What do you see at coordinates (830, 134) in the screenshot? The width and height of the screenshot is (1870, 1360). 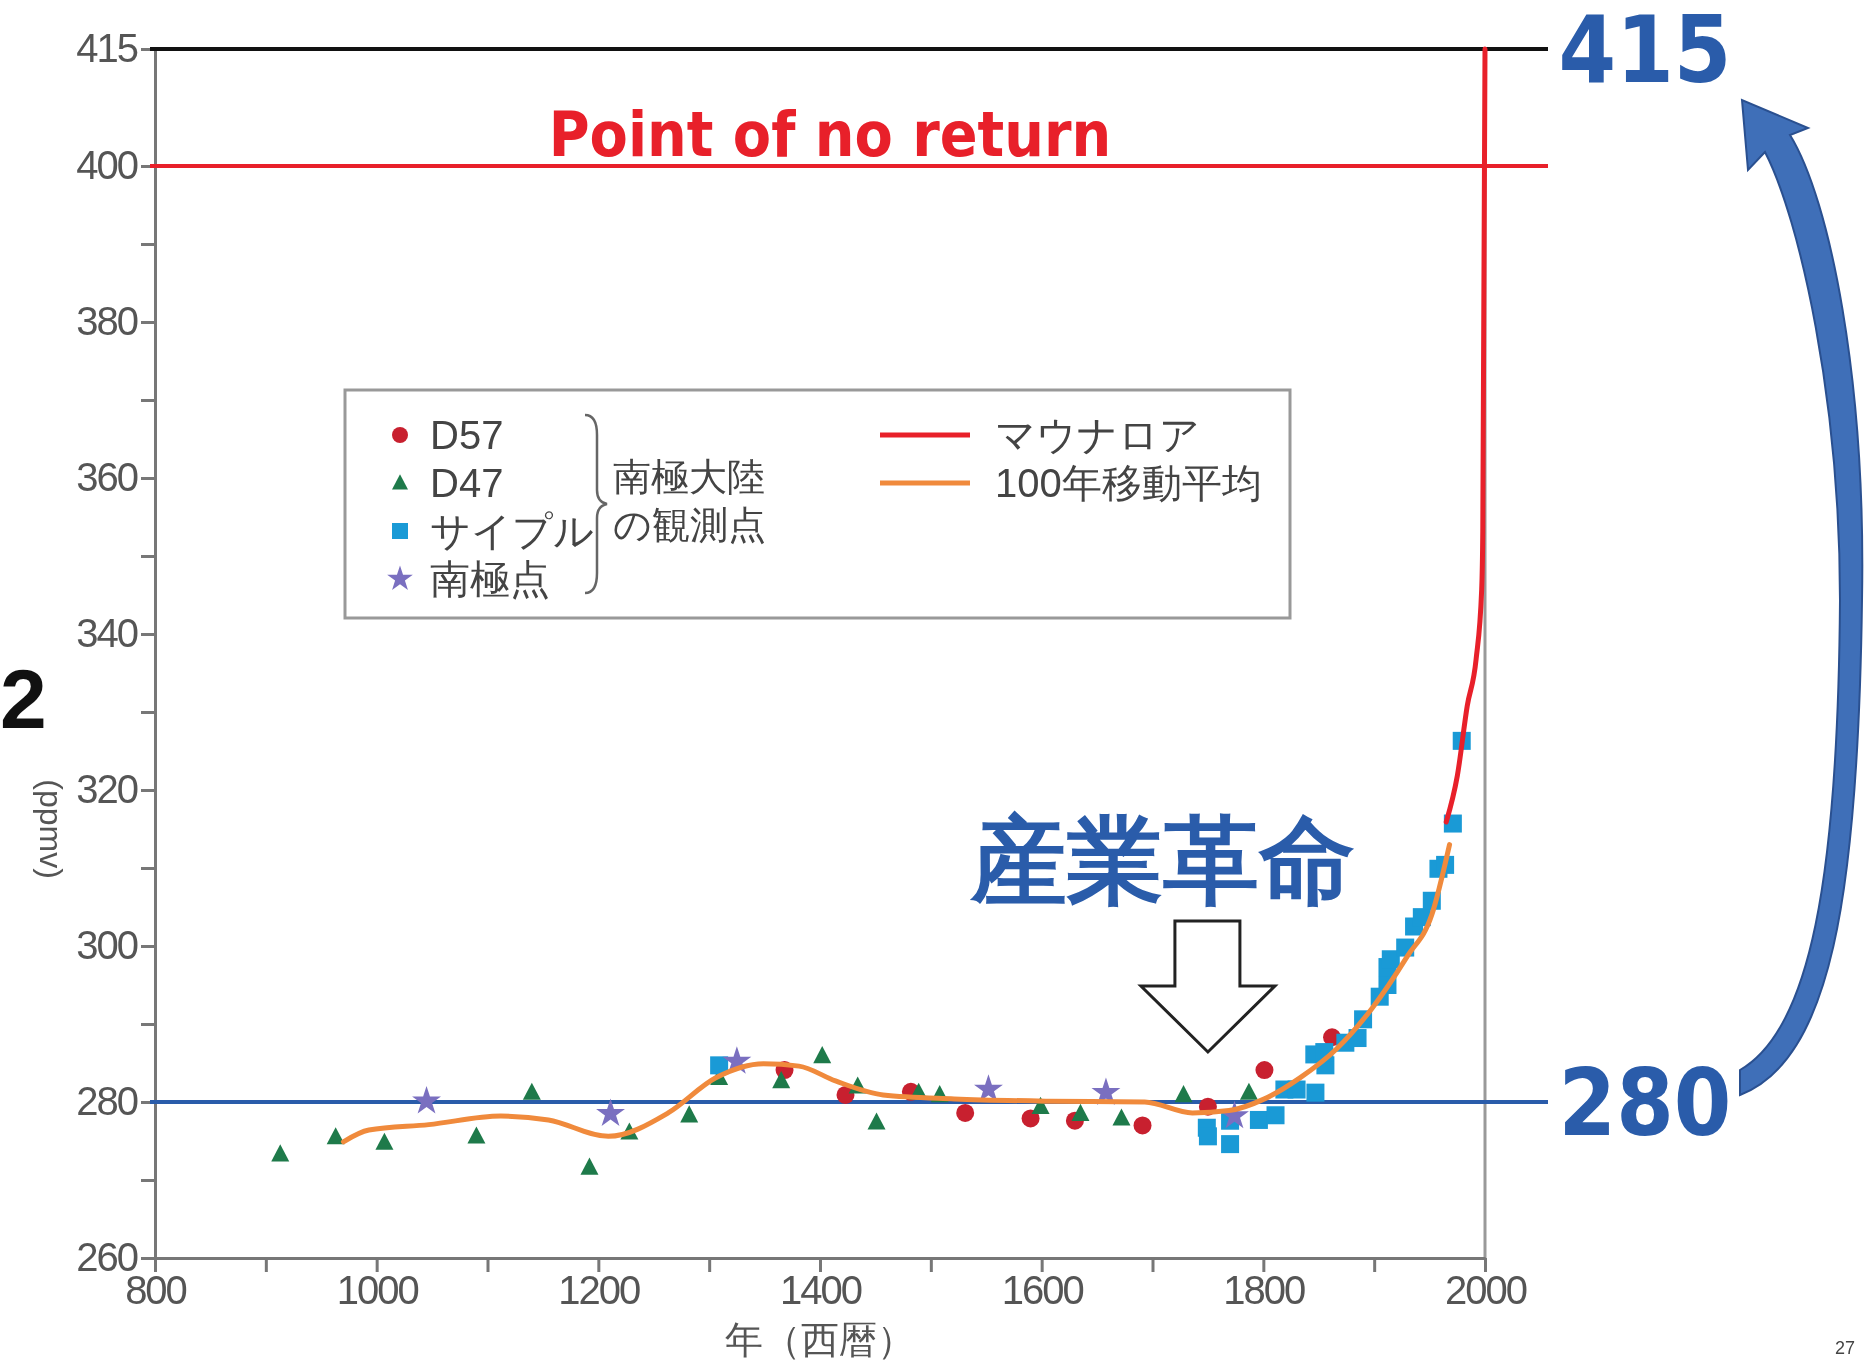 I see `ref-line-label: Point of no return` at bounding box center [830, 134].